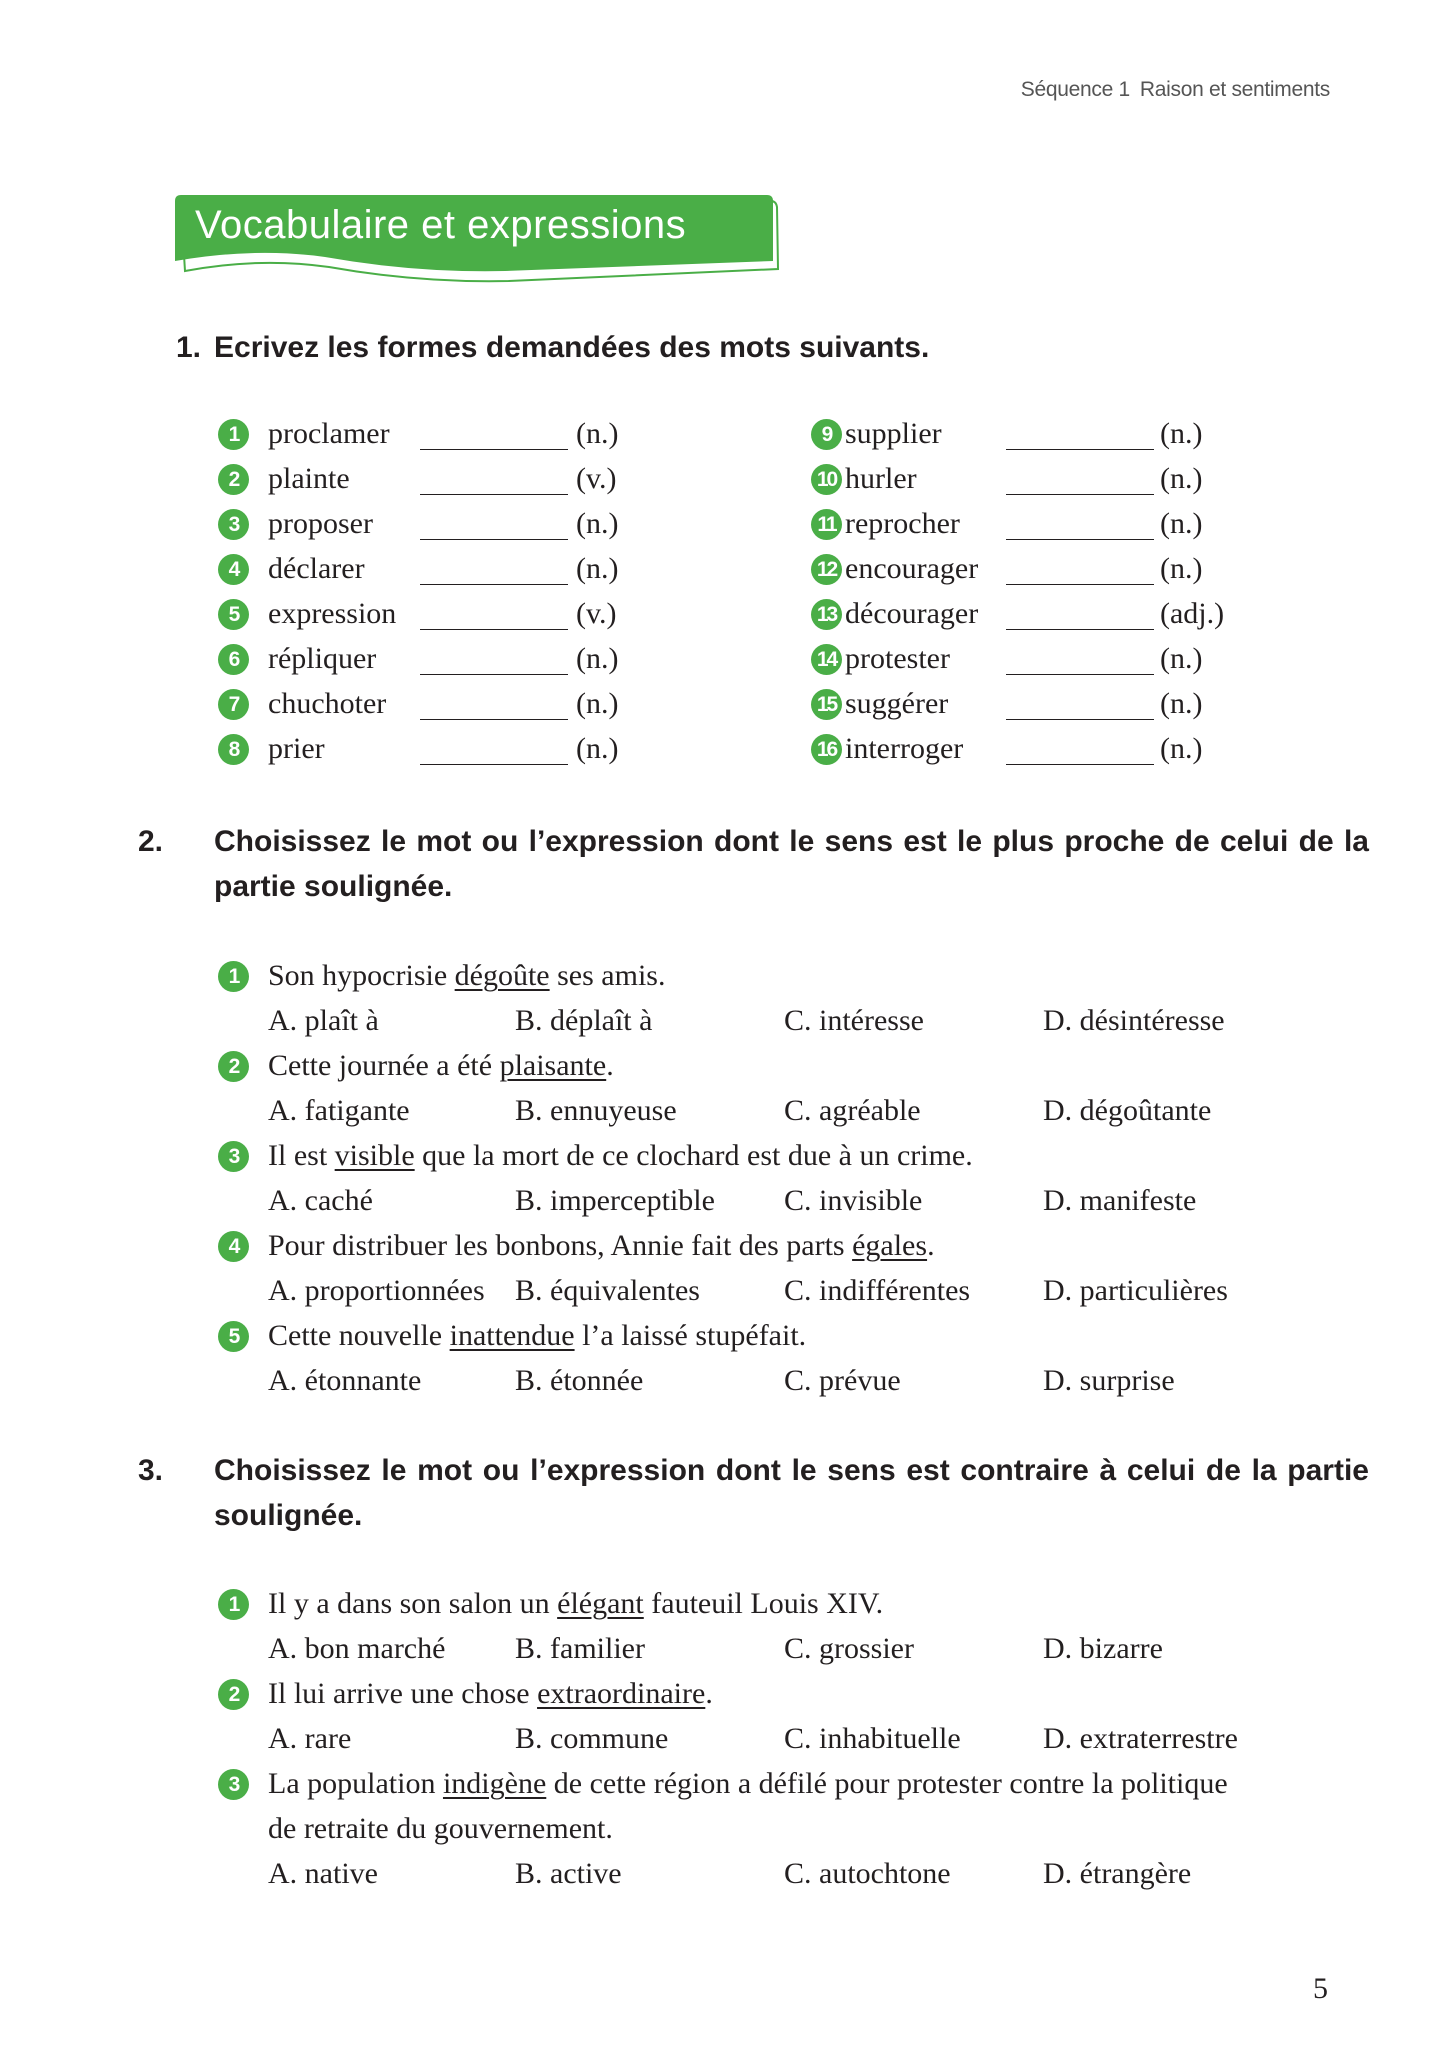  I want to click on underlined-term: égales, so click(890, 1245).